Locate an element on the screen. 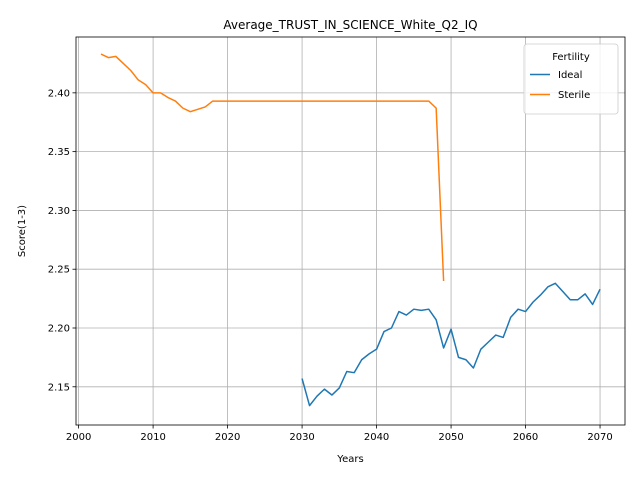  y-tick-label: 2.40 is located at coordinates (59, 93).